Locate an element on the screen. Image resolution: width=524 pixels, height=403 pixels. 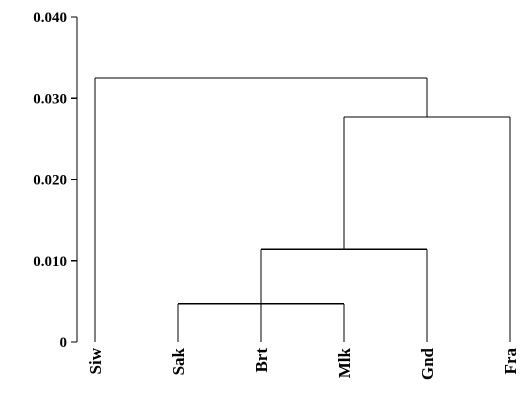
y-tick-label: 0.010 is located at coordinates (50, 262).